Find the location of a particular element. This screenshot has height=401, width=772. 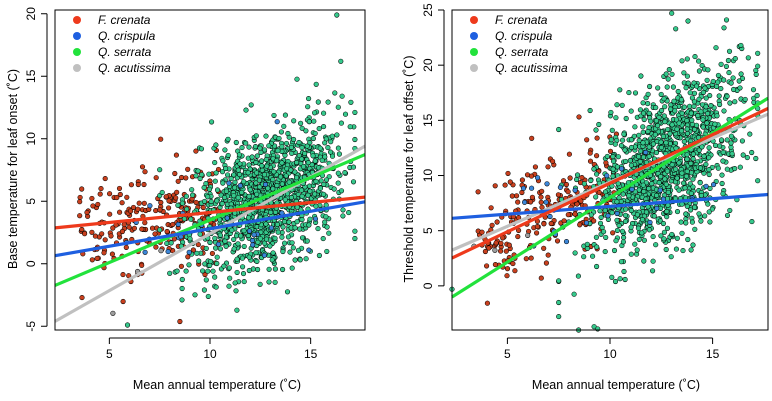

point-q-acutissima is located at coordinates (113, 313).